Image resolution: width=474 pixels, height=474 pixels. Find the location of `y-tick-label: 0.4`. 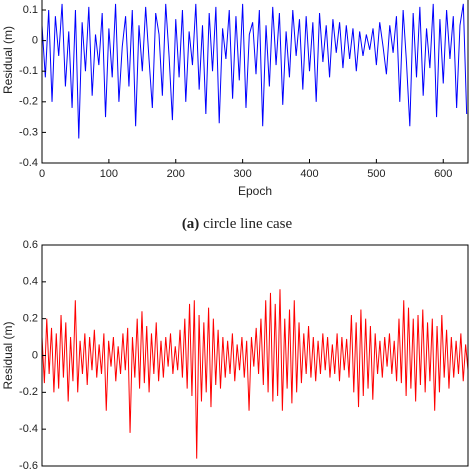

y-tick-label: 0.4 is located at coordinates (30, 282).